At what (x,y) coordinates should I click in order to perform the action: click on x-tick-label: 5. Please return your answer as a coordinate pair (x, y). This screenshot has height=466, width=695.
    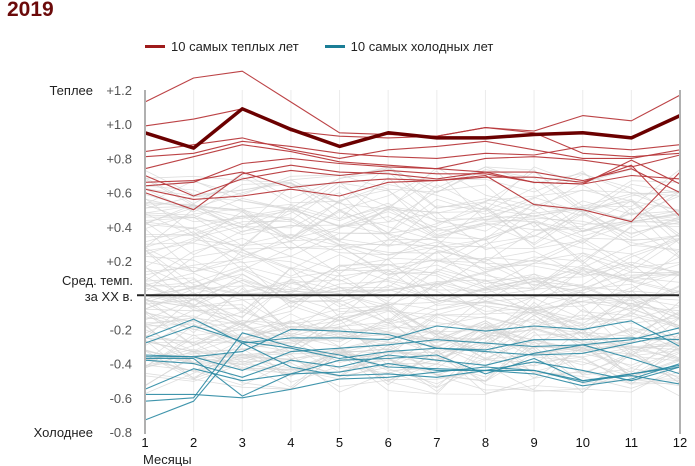
    Looking at the image, I should click on (339, 442).